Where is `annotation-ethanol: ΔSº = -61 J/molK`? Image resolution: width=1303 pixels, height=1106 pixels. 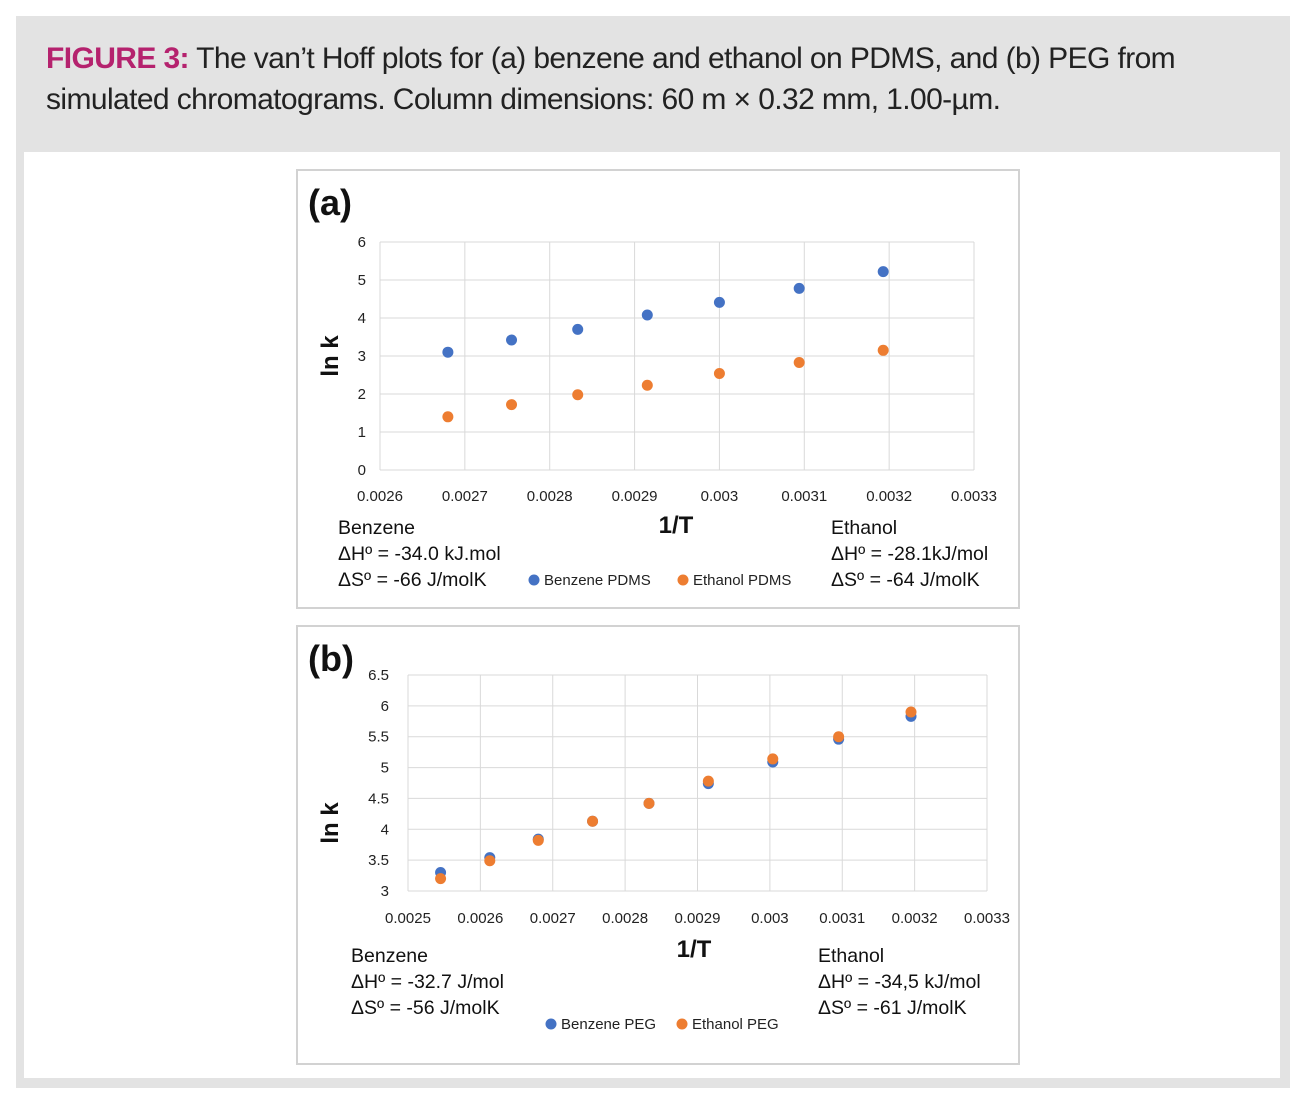 annotation-ethanol: ΔSº = -61 J/molK is located at coordinates (892, 1008).